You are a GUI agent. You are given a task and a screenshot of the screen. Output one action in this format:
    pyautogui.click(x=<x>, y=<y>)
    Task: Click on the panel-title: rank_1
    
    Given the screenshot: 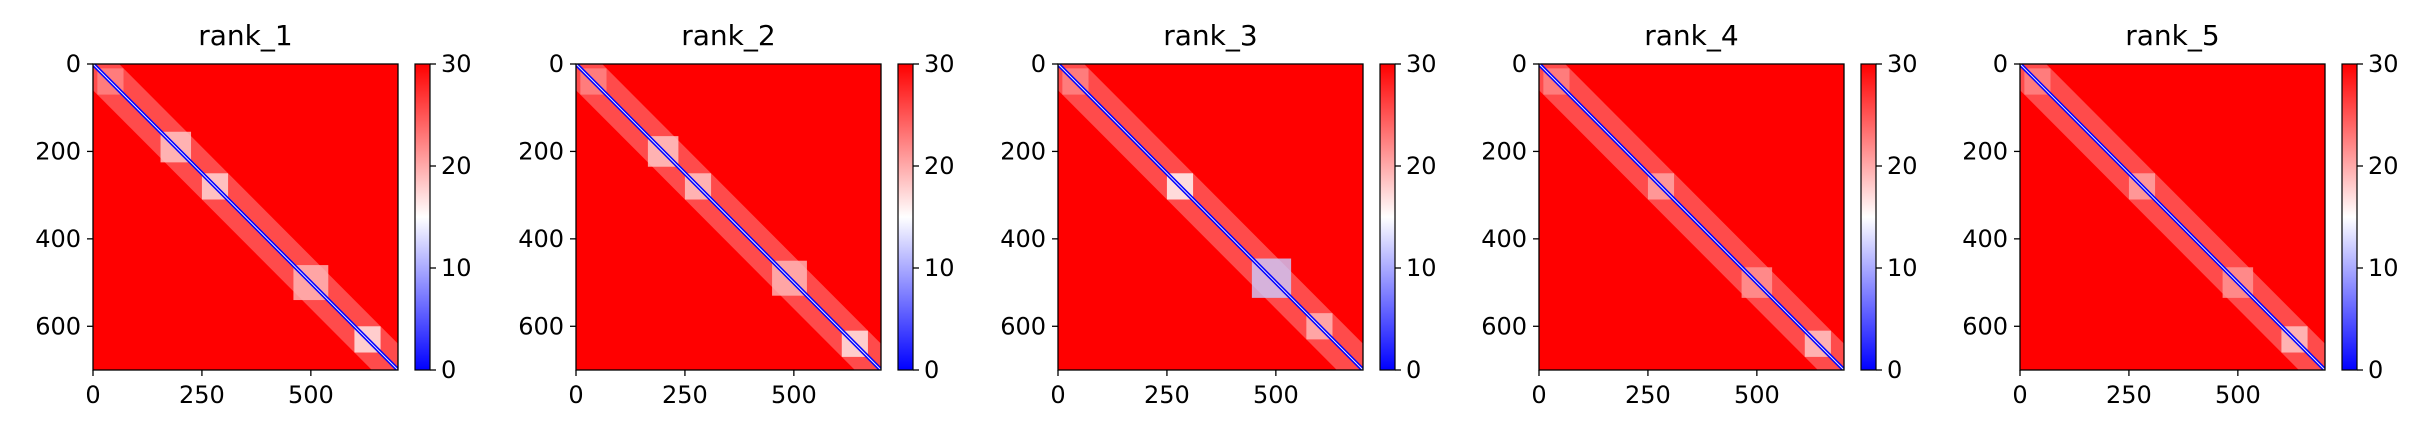 What is the action you would take?
    pyautogui.click(x=245, y=35)
    